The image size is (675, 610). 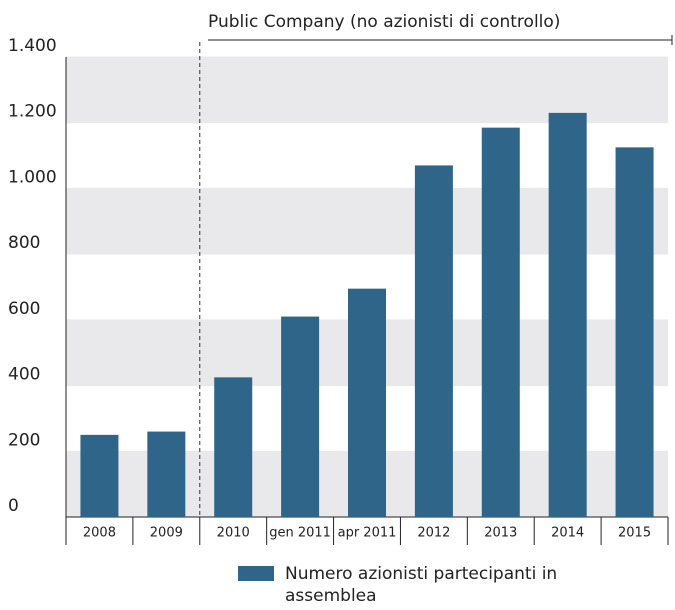 What do you see at coordinates (24, 375) in the screenshot?
I see `y-tick-label: 400` at bounding box center [24, 375].